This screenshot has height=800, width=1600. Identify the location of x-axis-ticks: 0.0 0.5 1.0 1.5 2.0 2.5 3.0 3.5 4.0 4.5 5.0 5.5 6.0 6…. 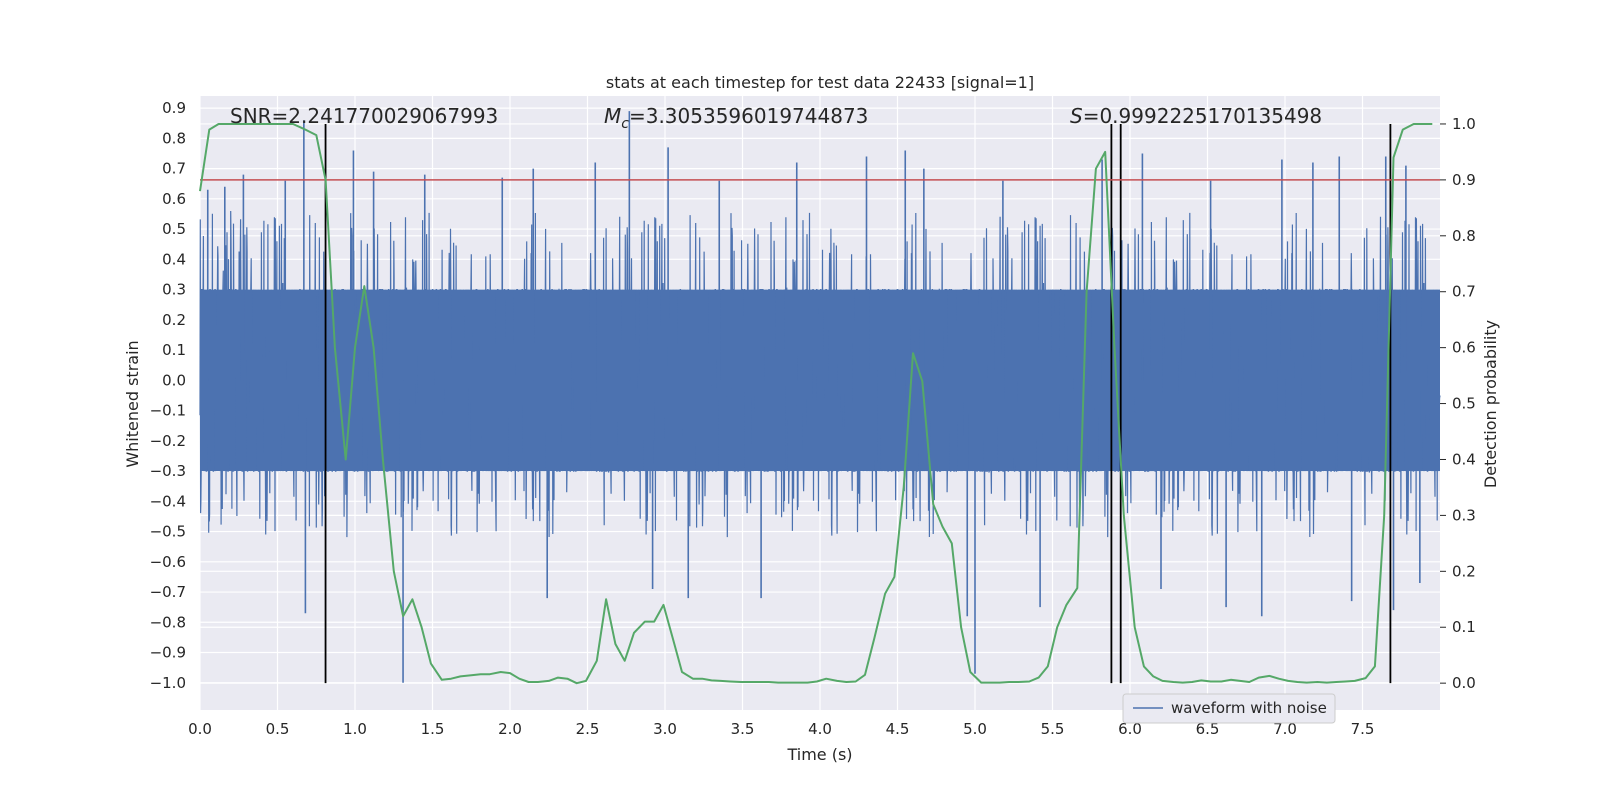
(781, 729).